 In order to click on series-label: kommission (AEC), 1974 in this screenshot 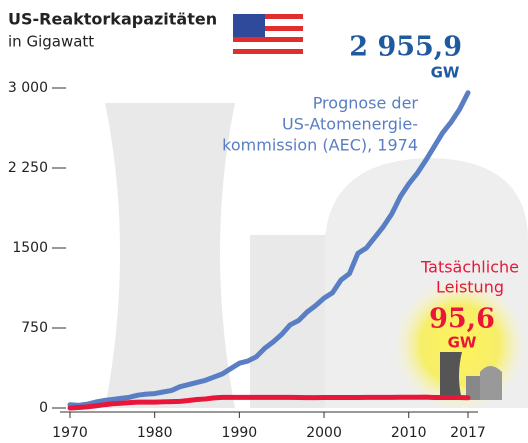, I will do `click(320, 145)`.